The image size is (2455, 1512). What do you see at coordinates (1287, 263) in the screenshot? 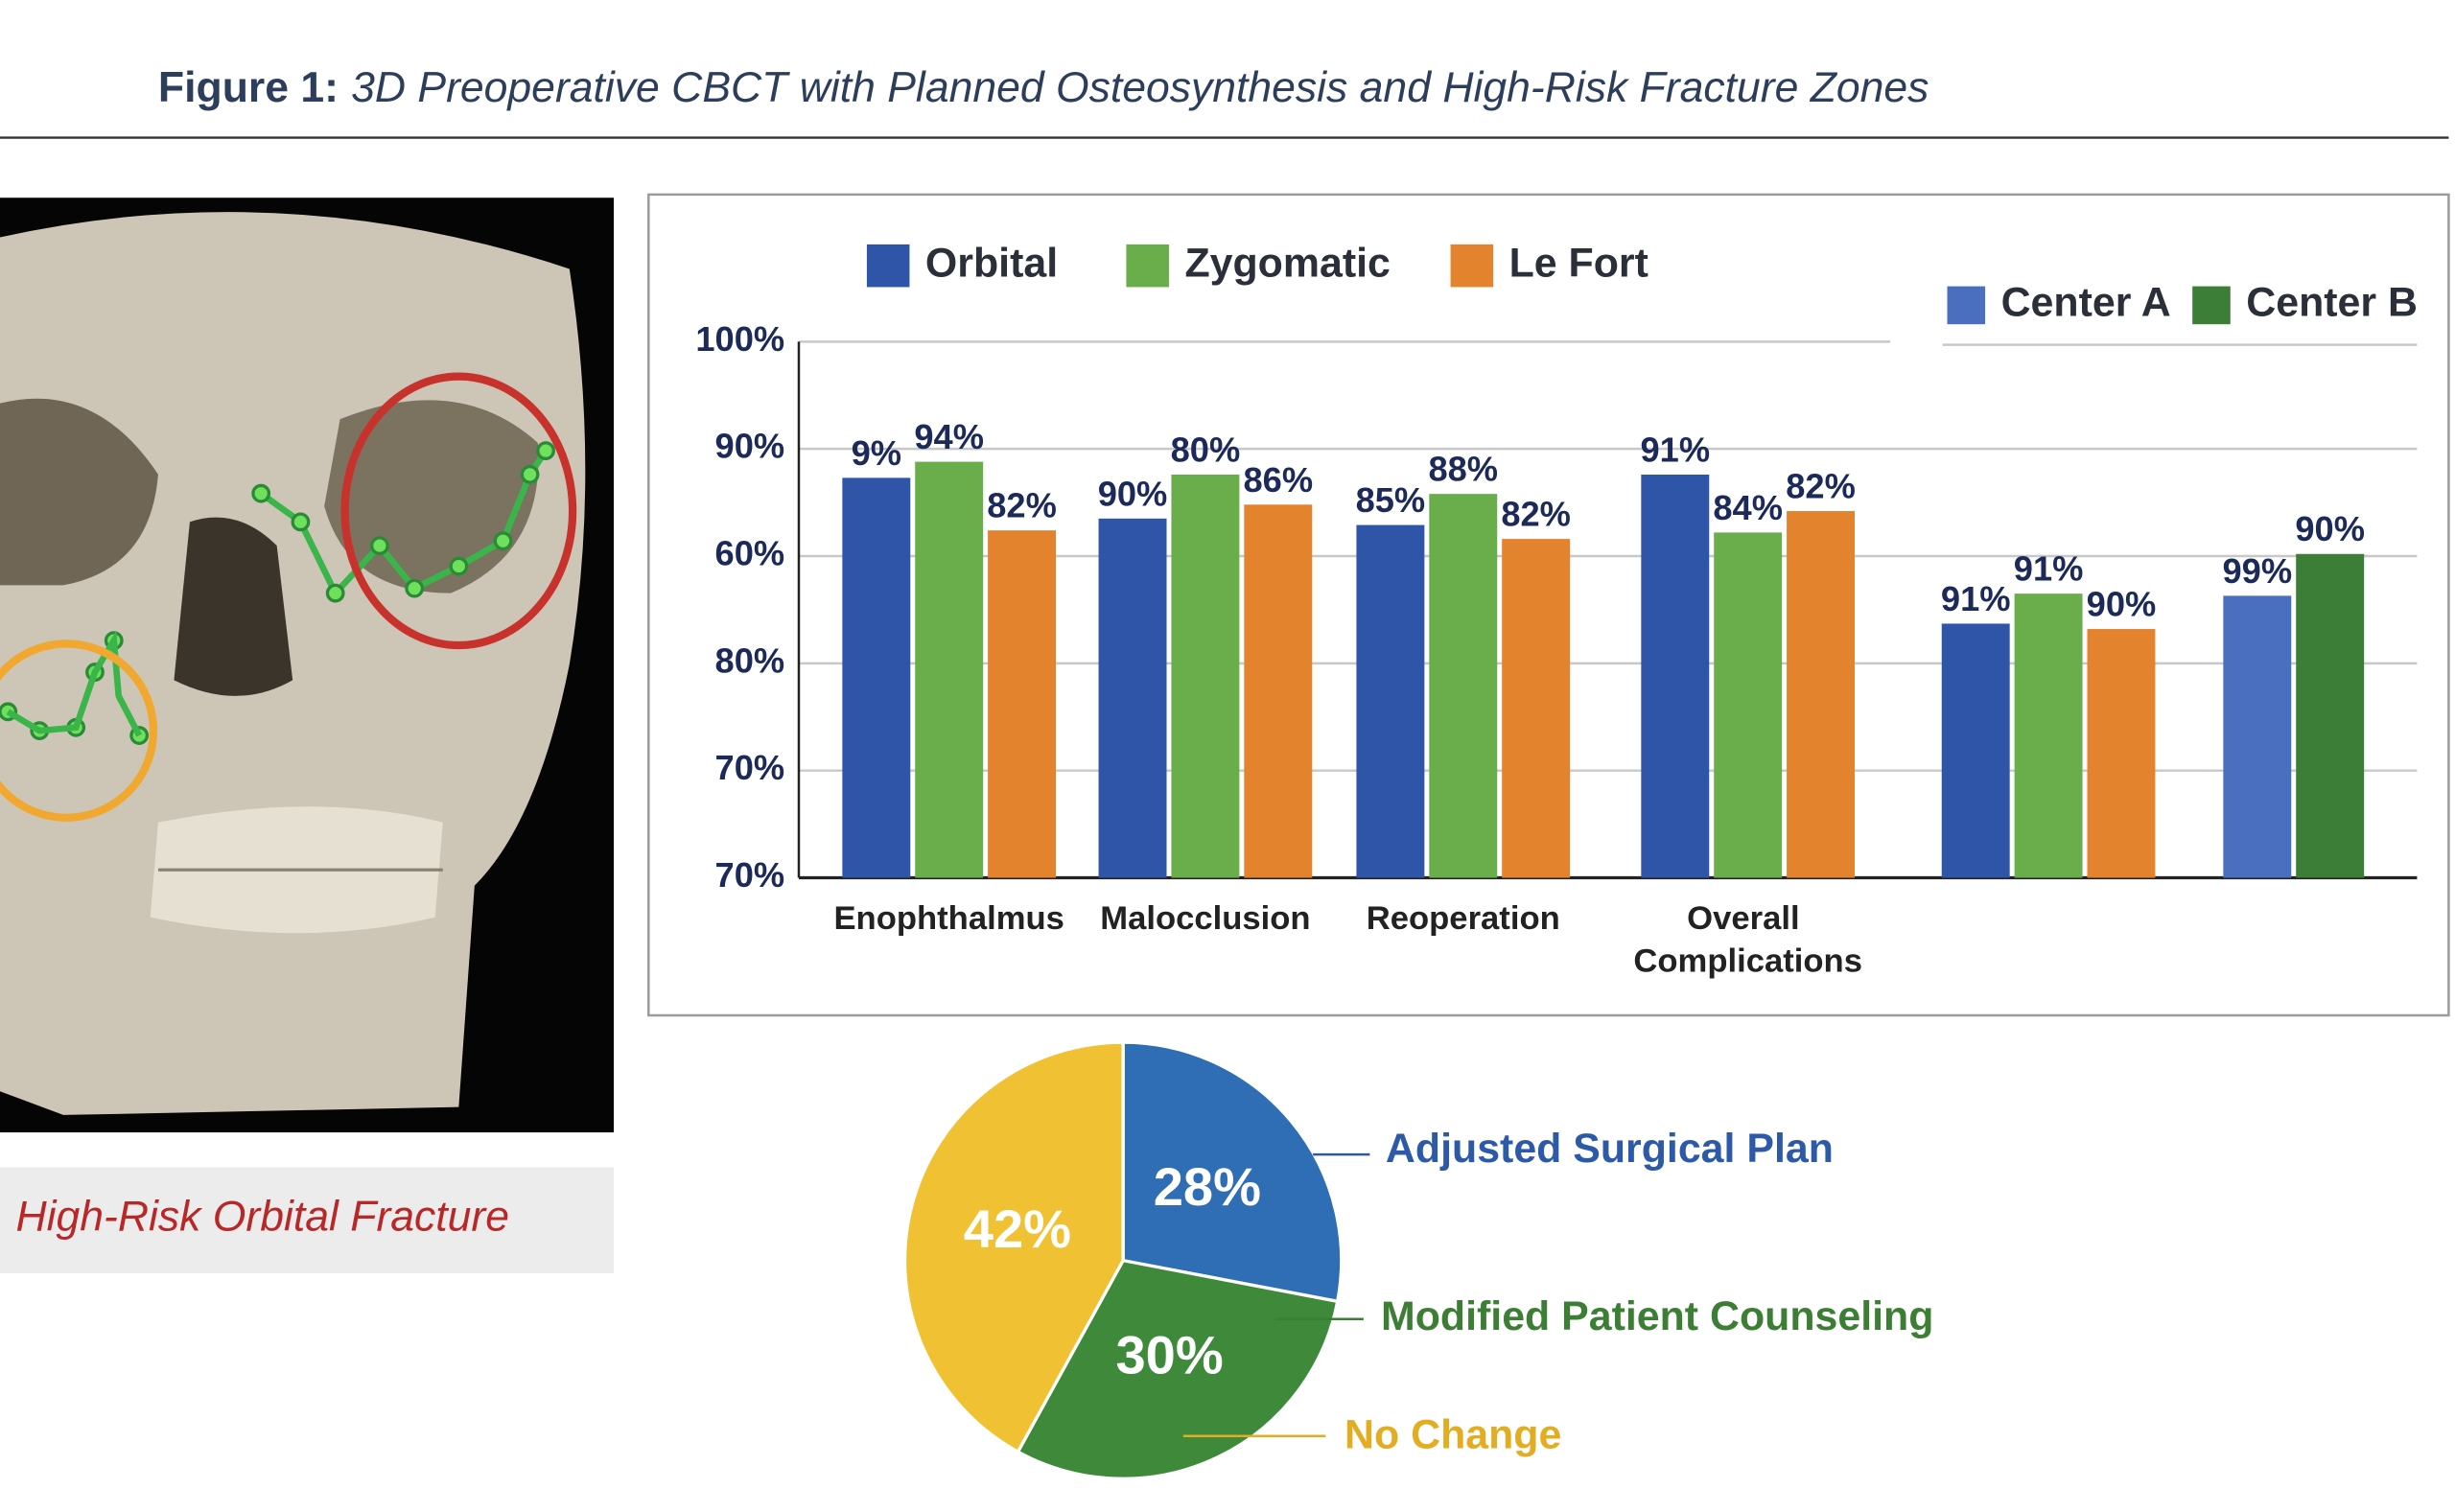
I see `legend-label: Zygomatic` at bounding box center [1287, 263].